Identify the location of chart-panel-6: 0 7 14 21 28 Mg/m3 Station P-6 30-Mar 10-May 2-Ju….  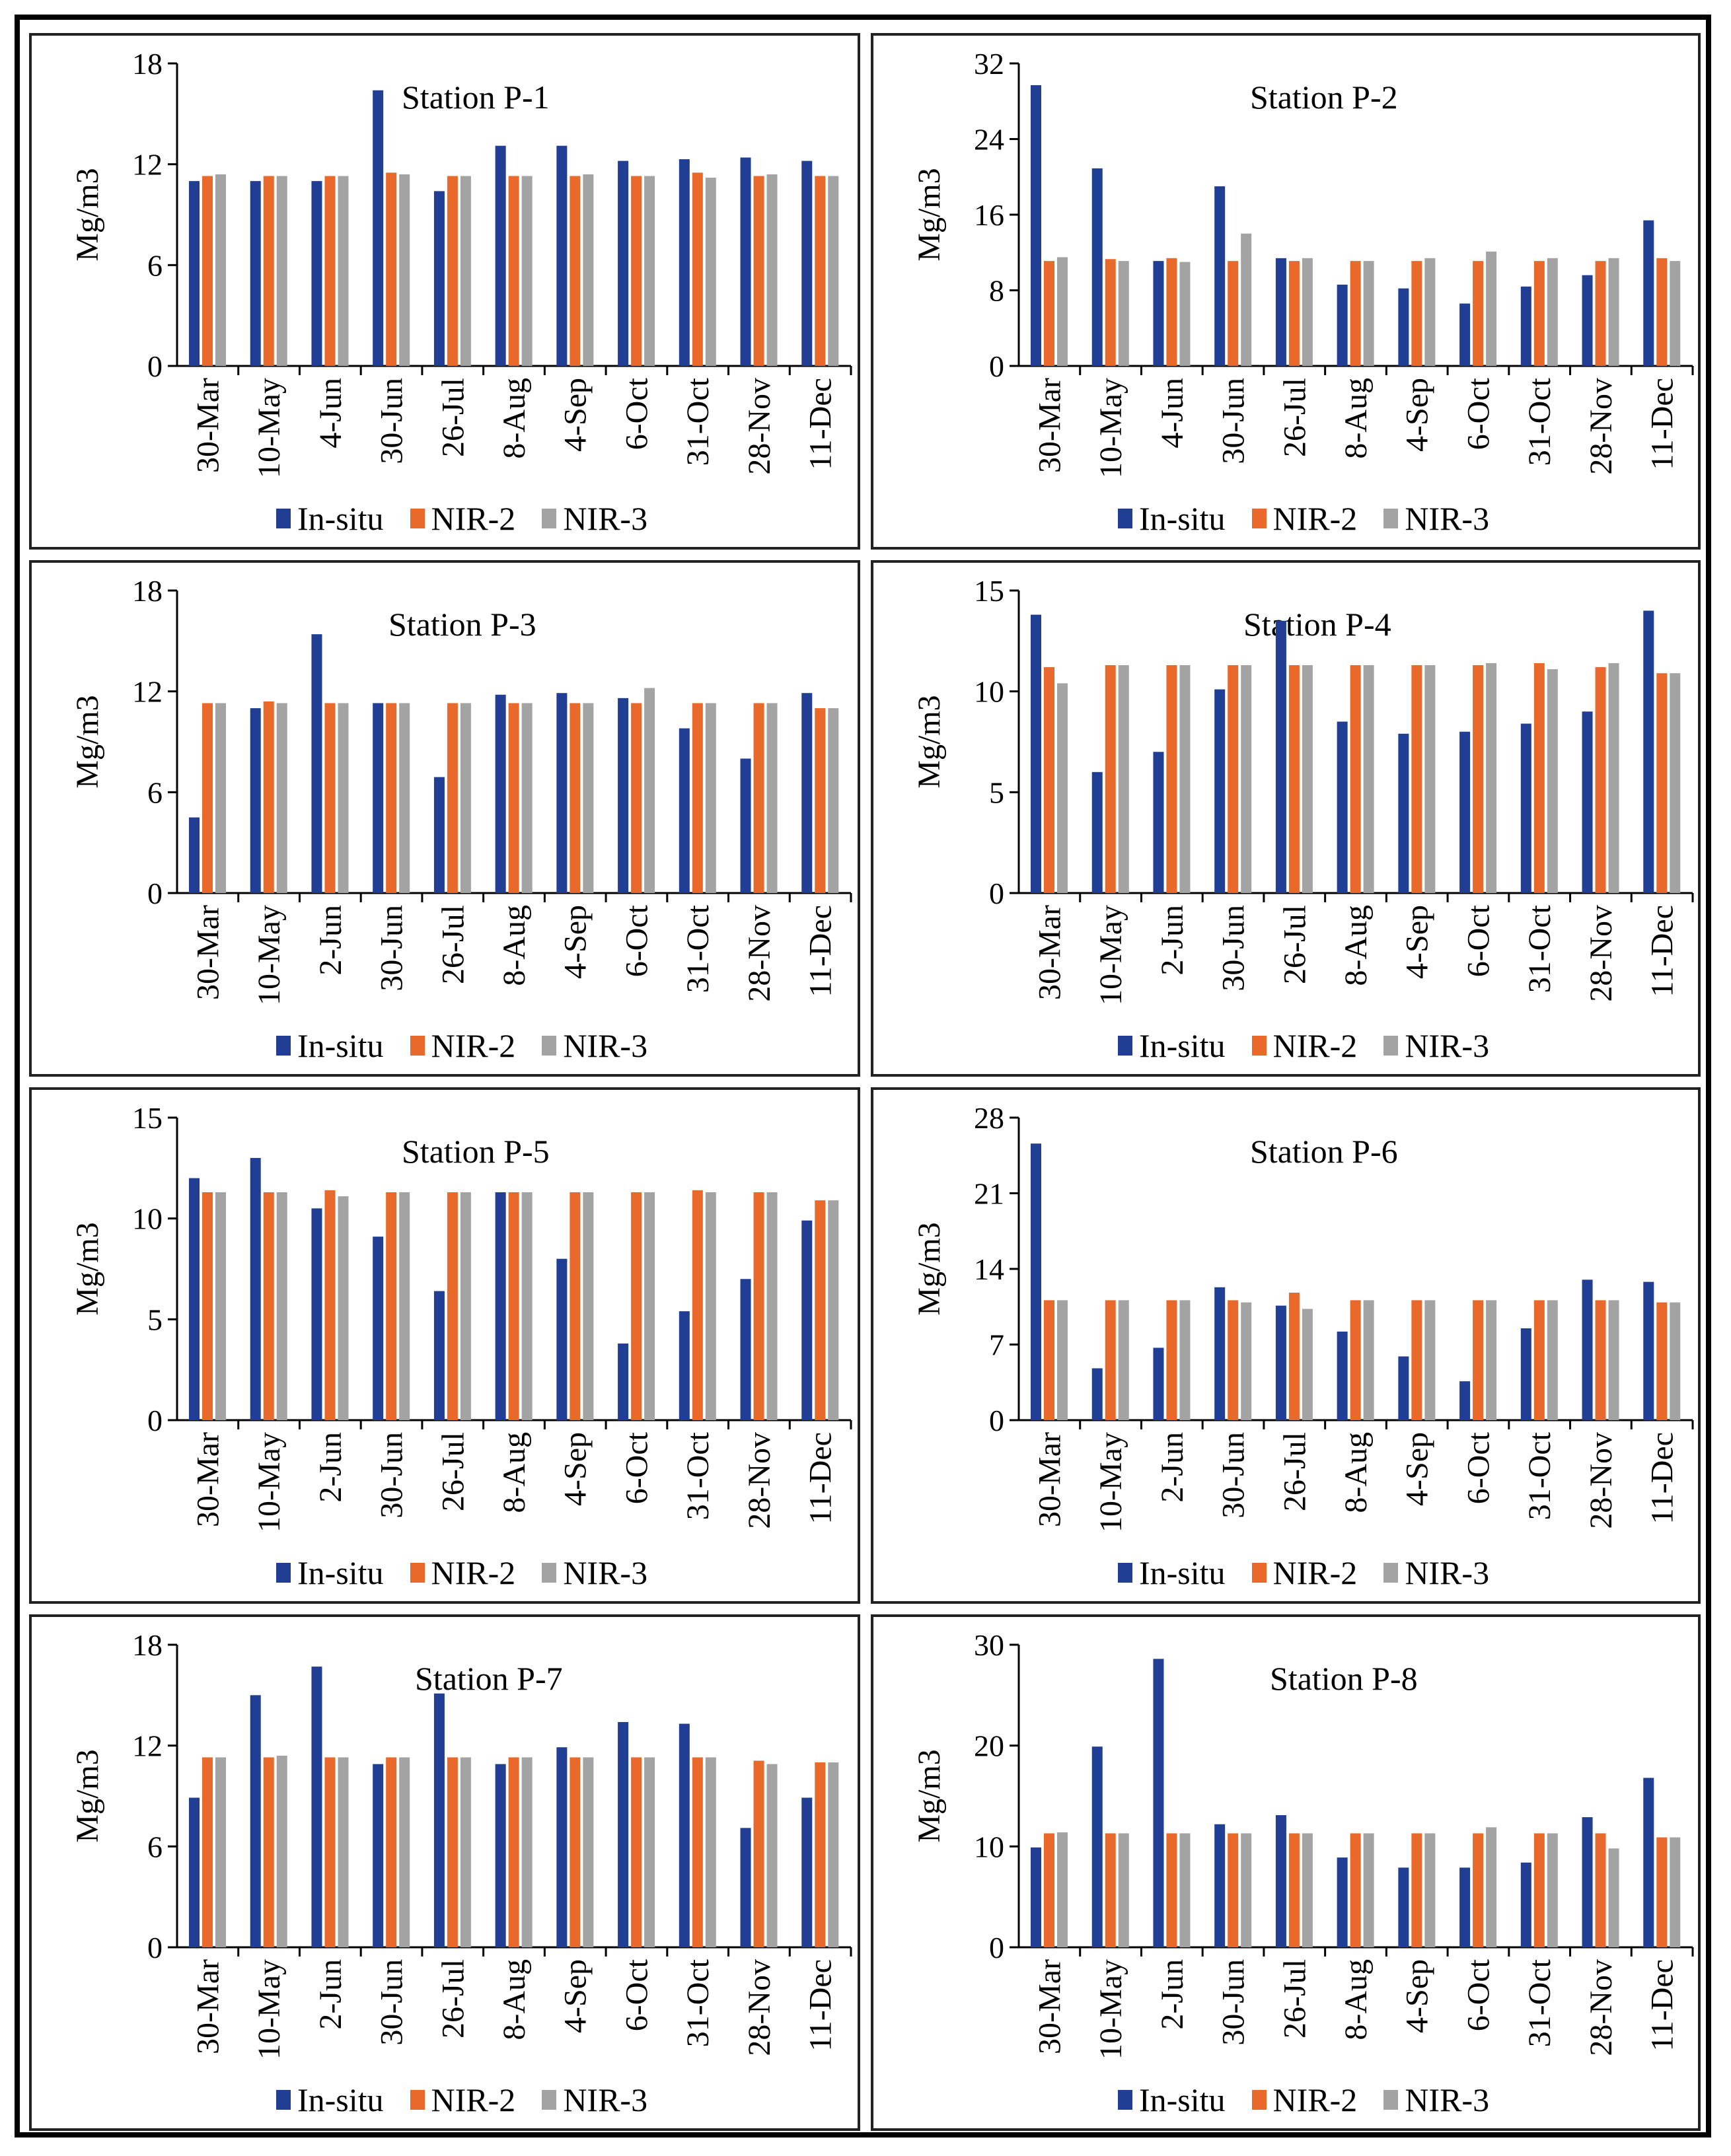
(1286, 1345).